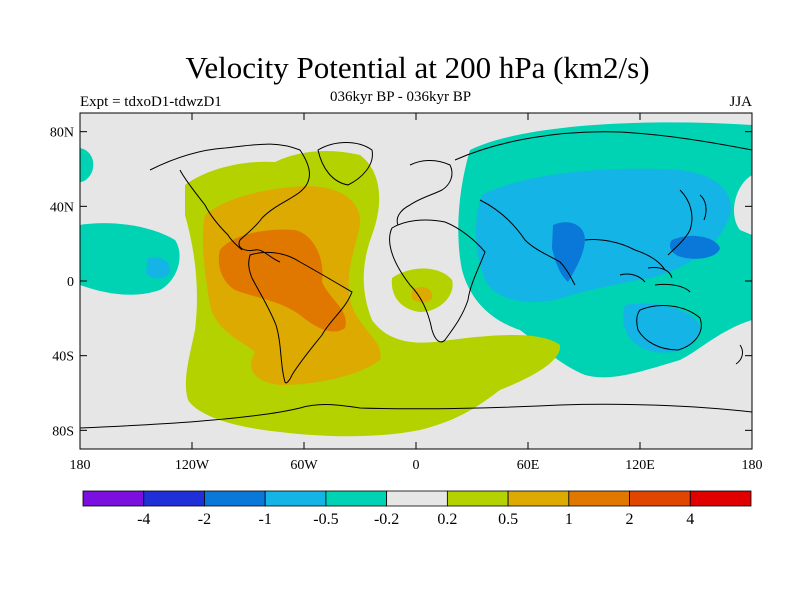 This screenshot has height=600, width=800. I want to click on colorbar-label: -4, so click(143, 519).